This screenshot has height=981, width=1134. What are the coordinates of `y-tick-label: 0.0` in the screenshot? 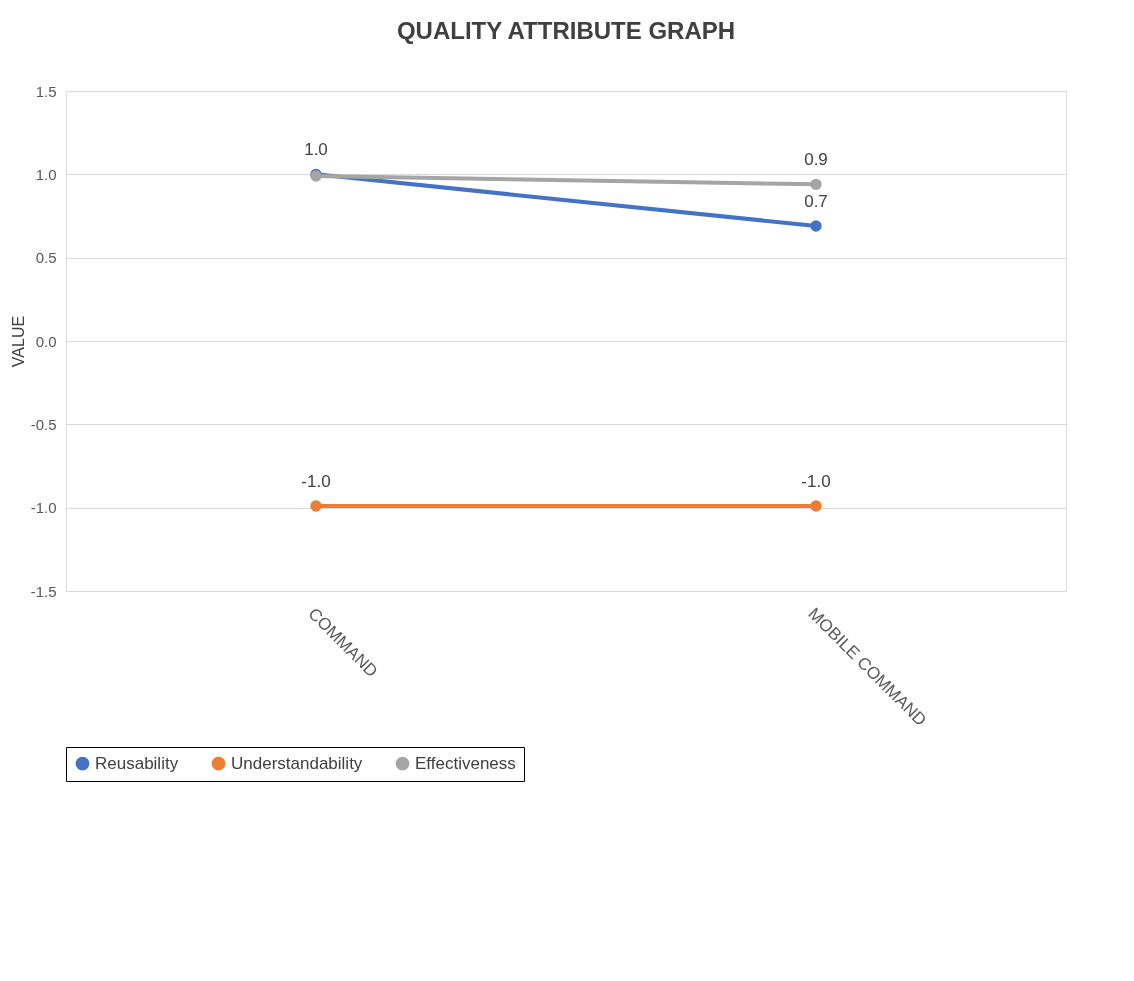 It's located at (46, 341).